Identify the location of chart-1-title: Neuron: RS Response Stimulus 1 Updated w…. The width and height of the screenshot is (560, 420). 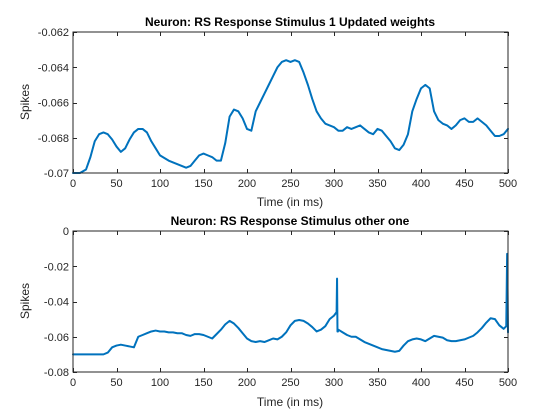
(290, 22).